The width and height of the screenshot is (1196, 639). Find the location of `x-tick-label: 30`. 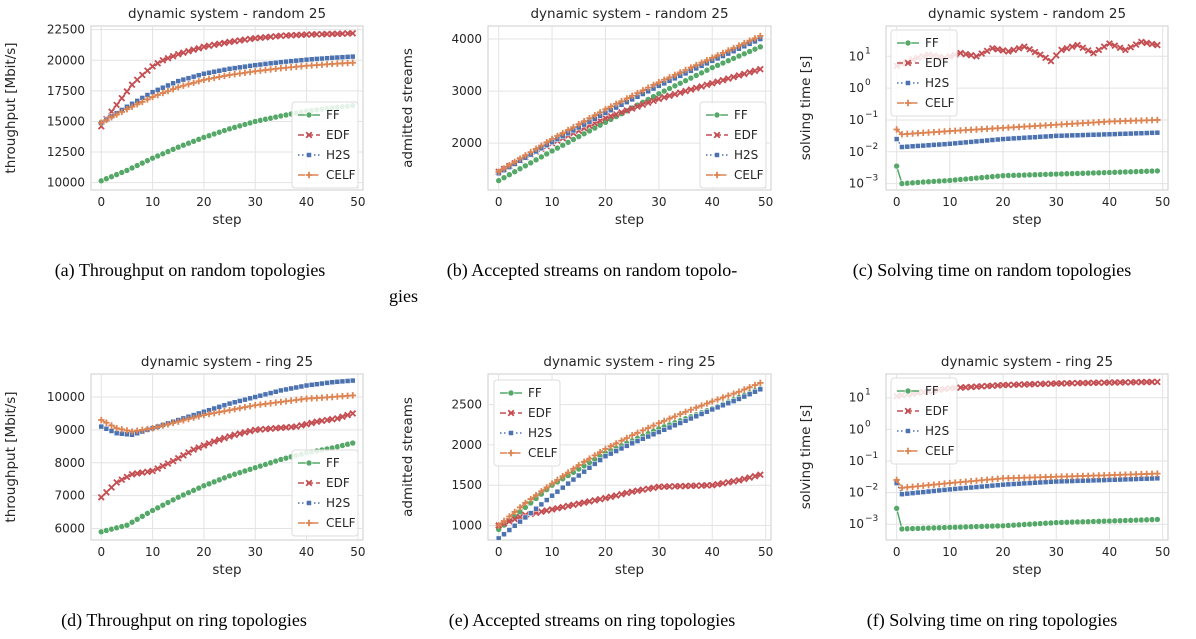

x-tick-label: 30 is located at coordinates (658, 552).